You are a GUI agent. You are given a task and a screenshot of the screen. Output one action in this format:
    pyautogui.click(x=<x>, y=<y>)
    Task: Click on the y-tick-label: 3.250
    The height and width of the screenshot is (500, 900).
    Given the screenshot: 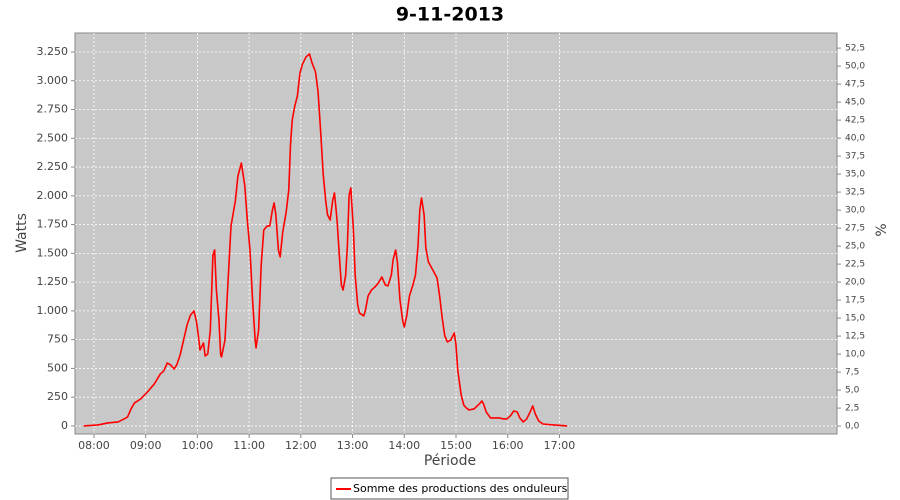 What is the action you would take?
    pyautogui.click(x=53, y=51)
    